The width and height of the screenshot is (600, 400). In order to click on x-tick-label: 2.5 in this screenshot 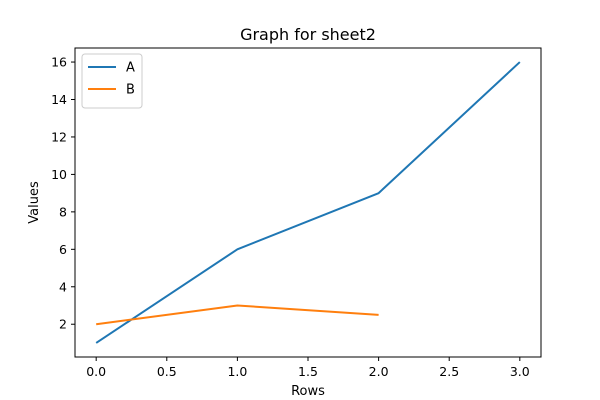, I will do `click(449, 371)`.